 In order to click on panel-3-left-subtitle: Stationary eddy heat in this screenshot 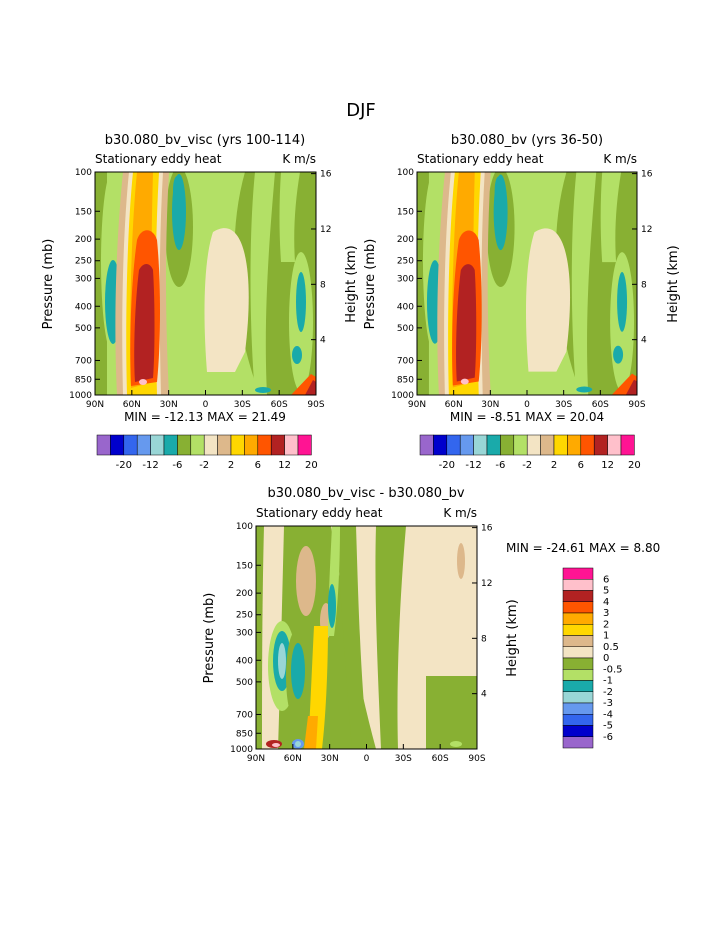, I will do `click(319, 513)`.